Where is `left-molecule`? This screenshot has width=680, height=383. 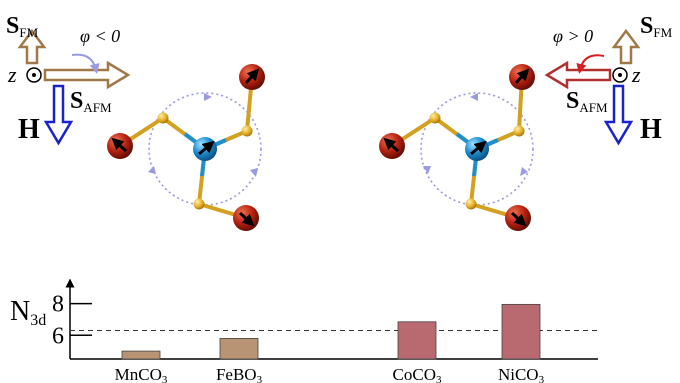
left-molecule is located at coordinates (186, 147).